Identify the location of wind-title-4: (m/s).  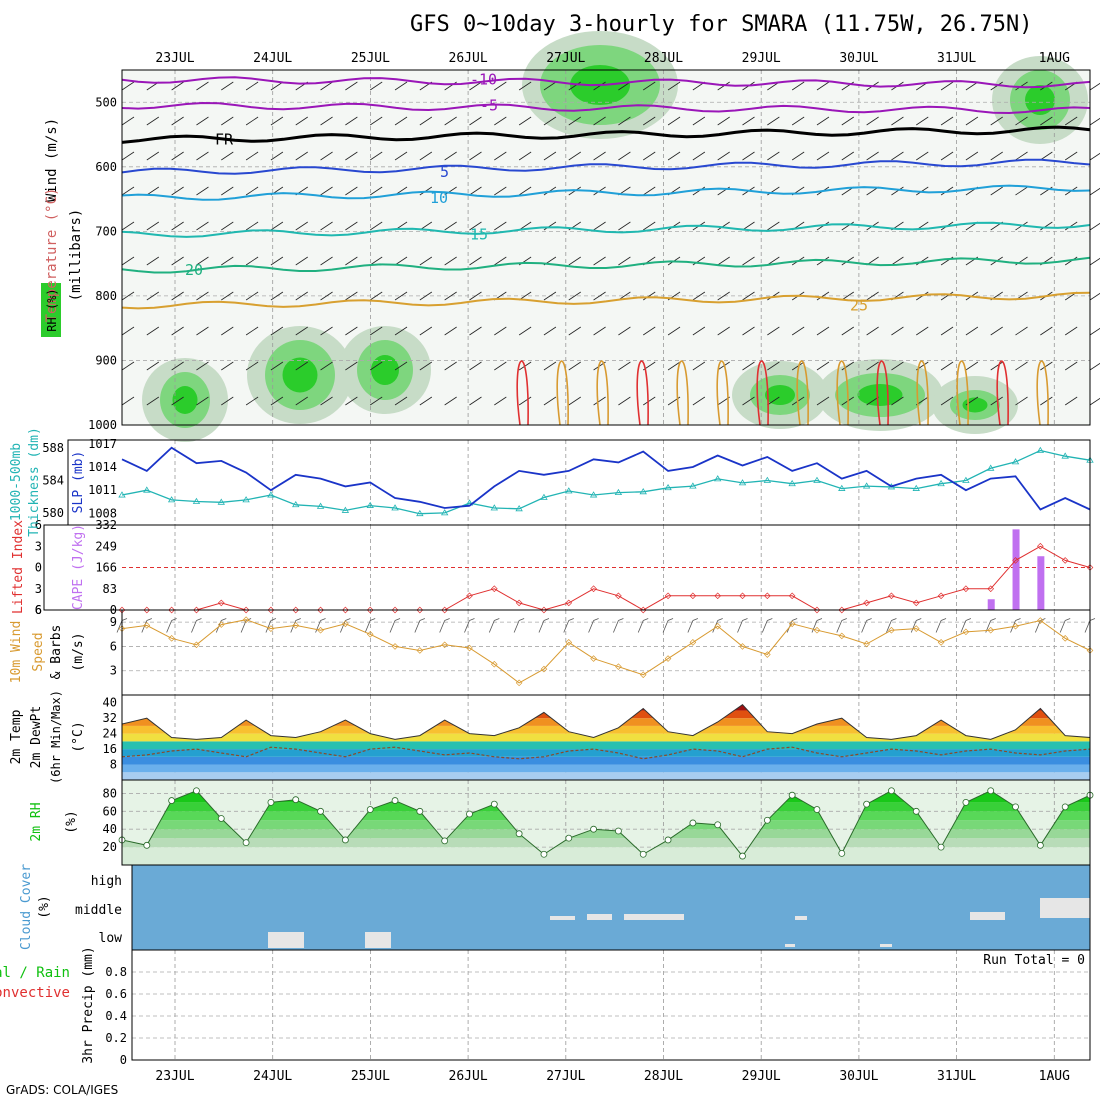
(78, 651).